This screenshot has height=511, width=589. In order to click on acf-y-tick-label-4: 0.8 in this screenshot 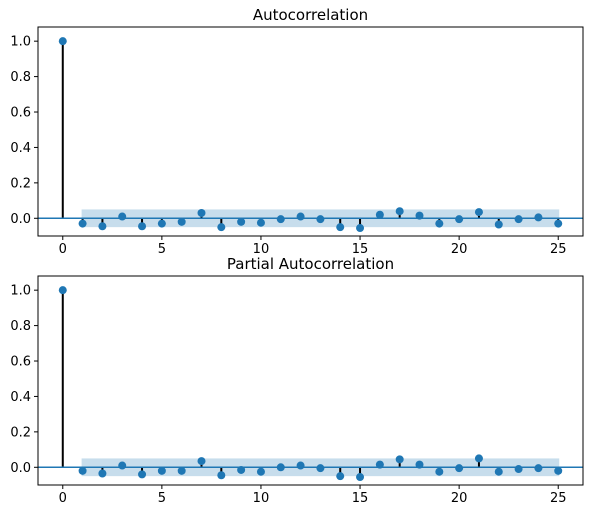, I will do `click(20, 77)`.